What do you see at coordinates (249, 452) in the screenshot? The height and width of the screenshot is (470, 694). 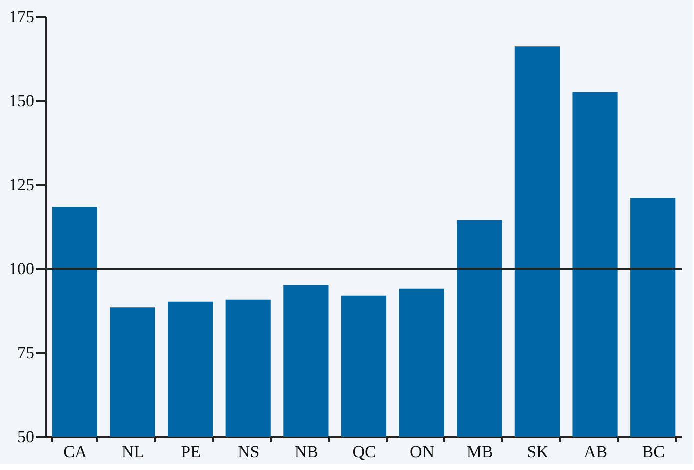 I see `x-tick-label: NS` at bounding box center [249, 452].